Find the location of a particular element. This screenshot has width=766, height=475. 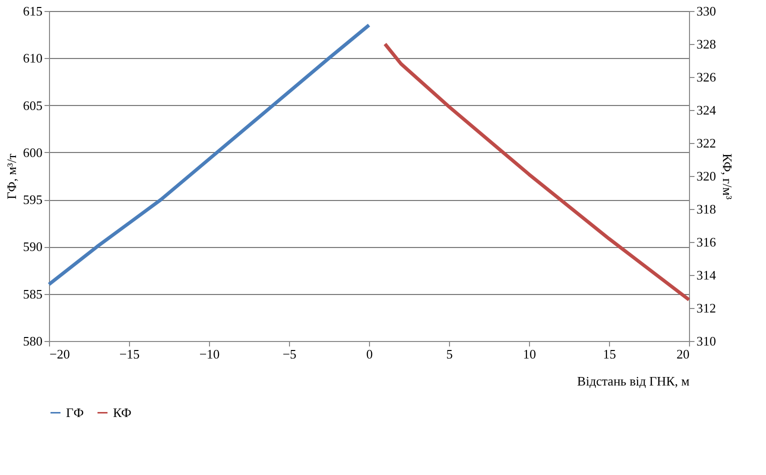

x-tick-label: 20 is located at coordinates (683, 354).